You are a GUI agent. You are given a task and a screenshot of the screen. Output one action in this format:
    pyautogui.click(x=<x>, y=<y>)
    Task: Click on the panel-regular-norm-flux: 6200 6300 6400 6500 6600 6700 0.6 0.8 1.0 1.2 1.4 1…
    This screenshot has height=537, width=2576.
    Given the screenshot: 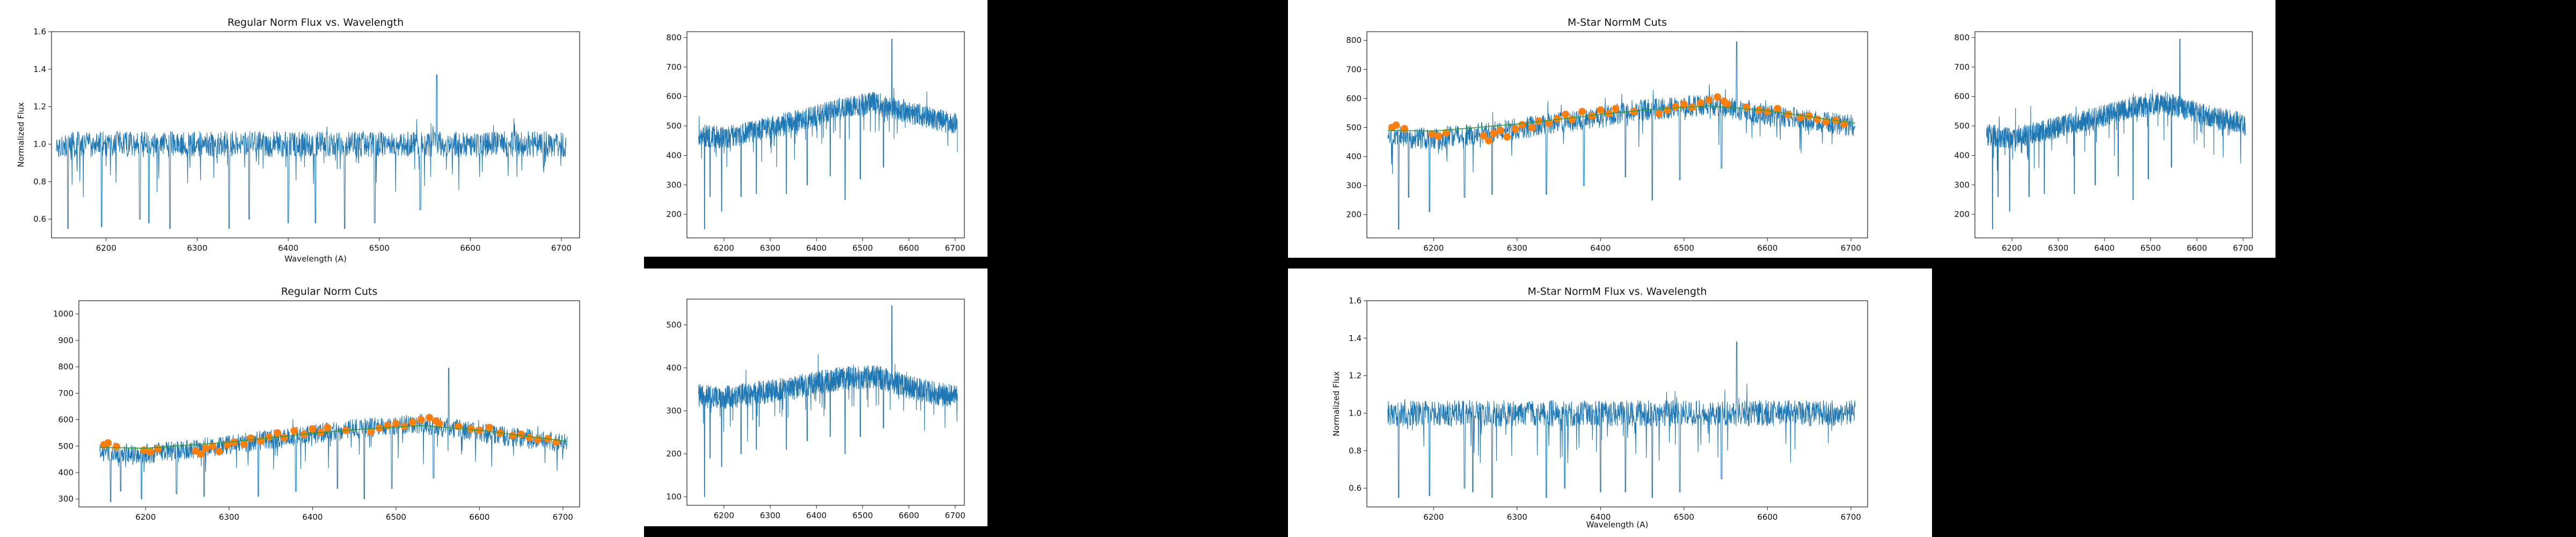 What is the action you would take?
    pyautogui.click(x=322, y=134)
    